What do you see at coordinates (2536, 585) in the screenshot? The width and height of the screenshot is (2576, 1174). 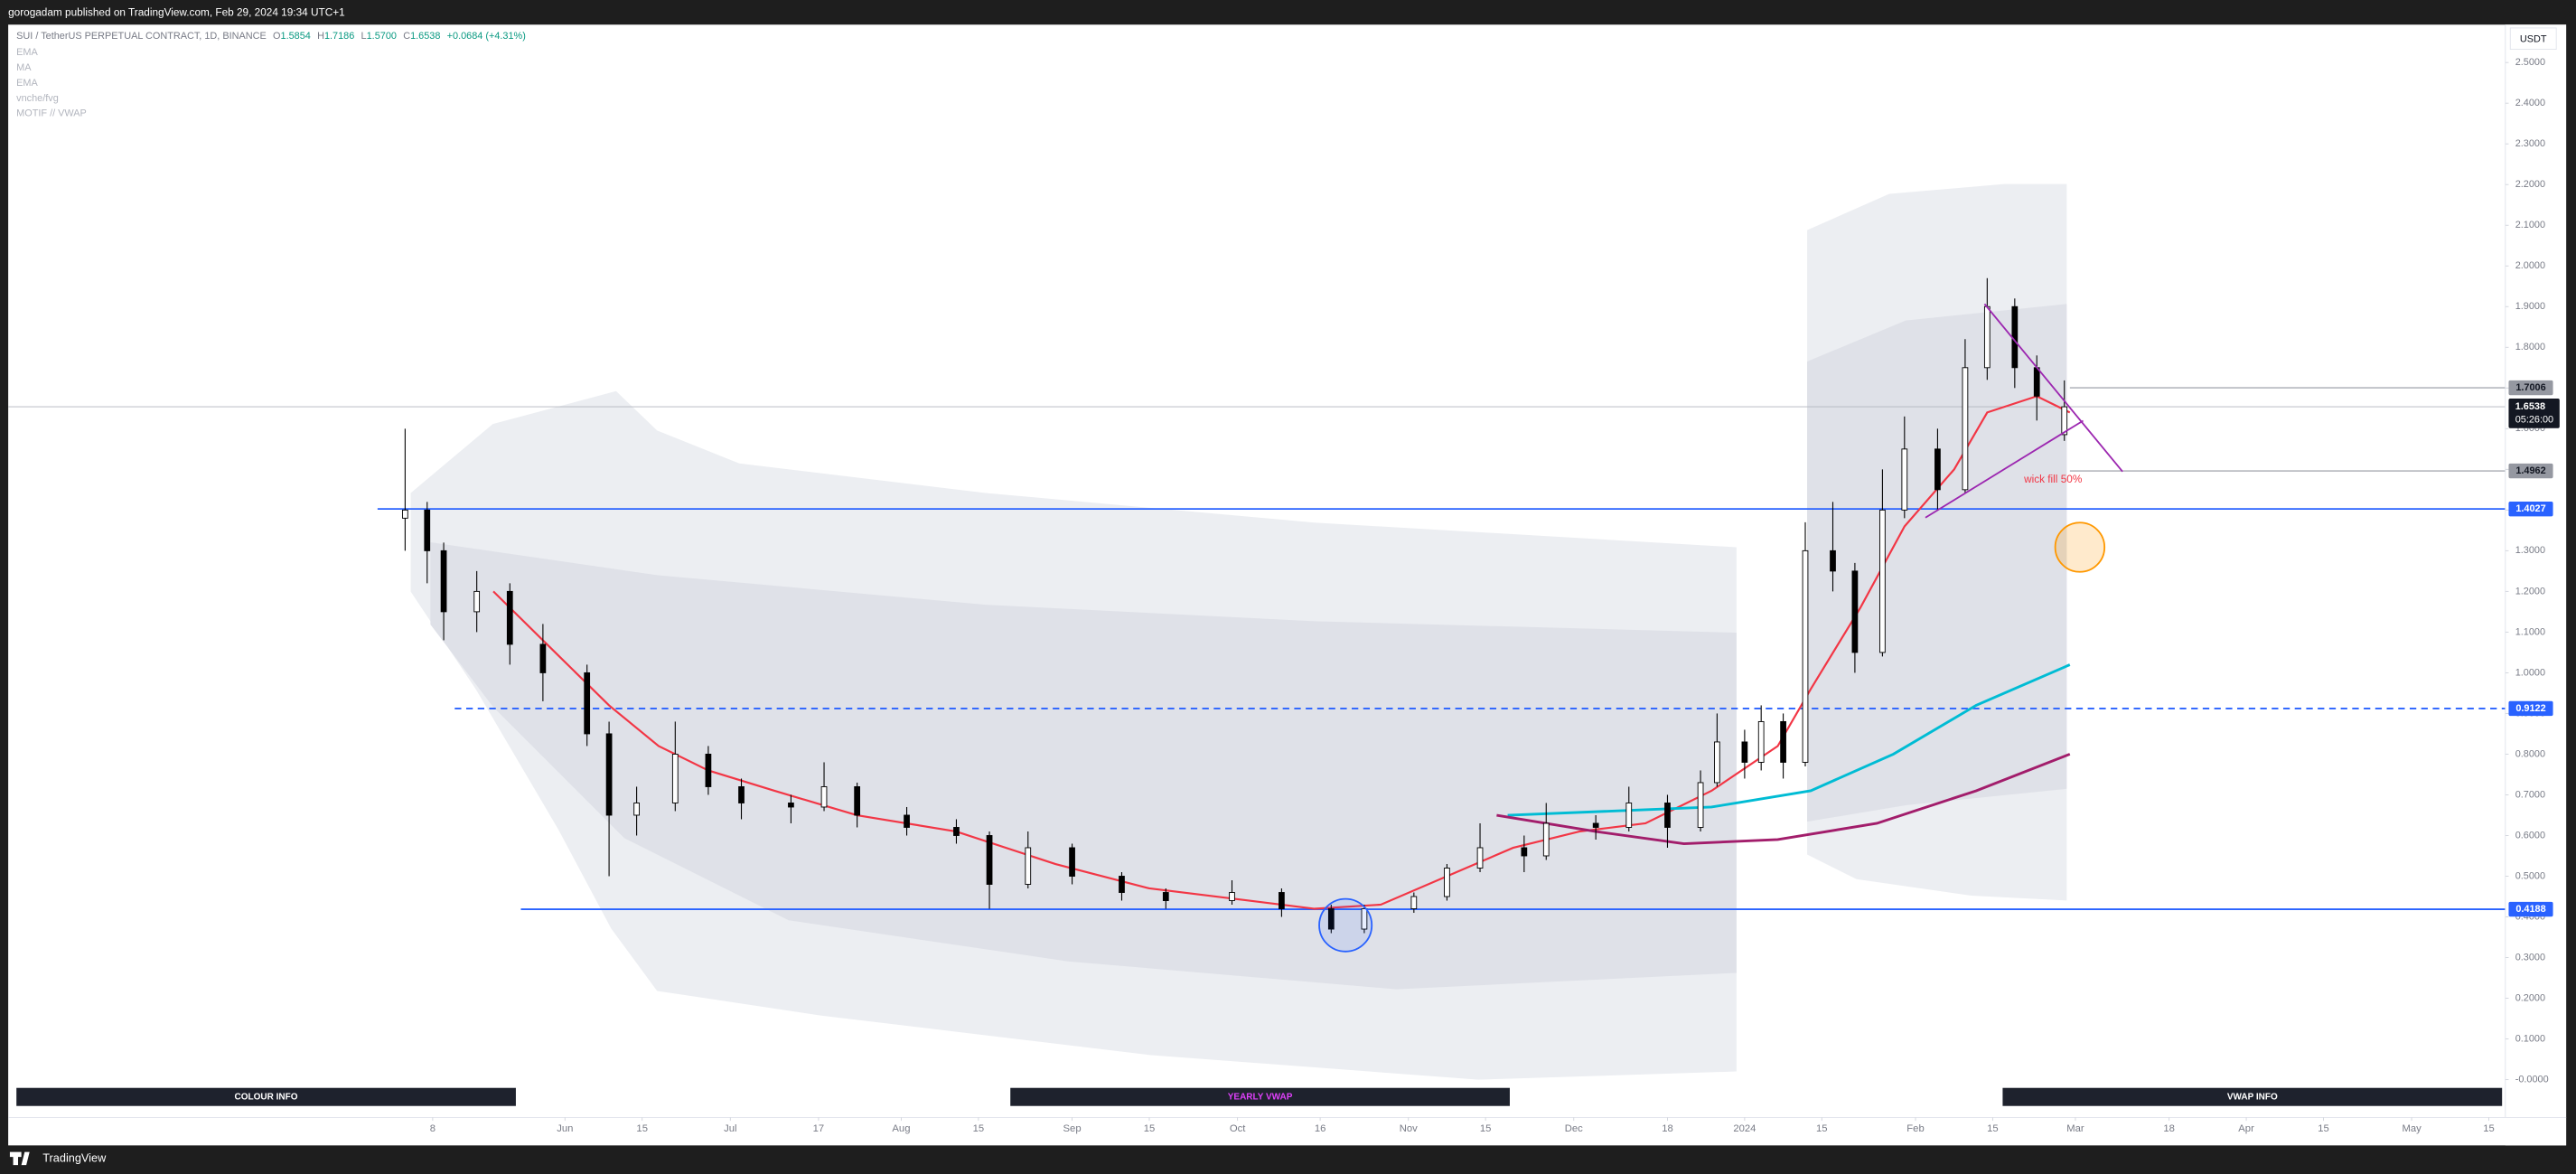 I see `price-axis` at bounding box center [2536, 585].